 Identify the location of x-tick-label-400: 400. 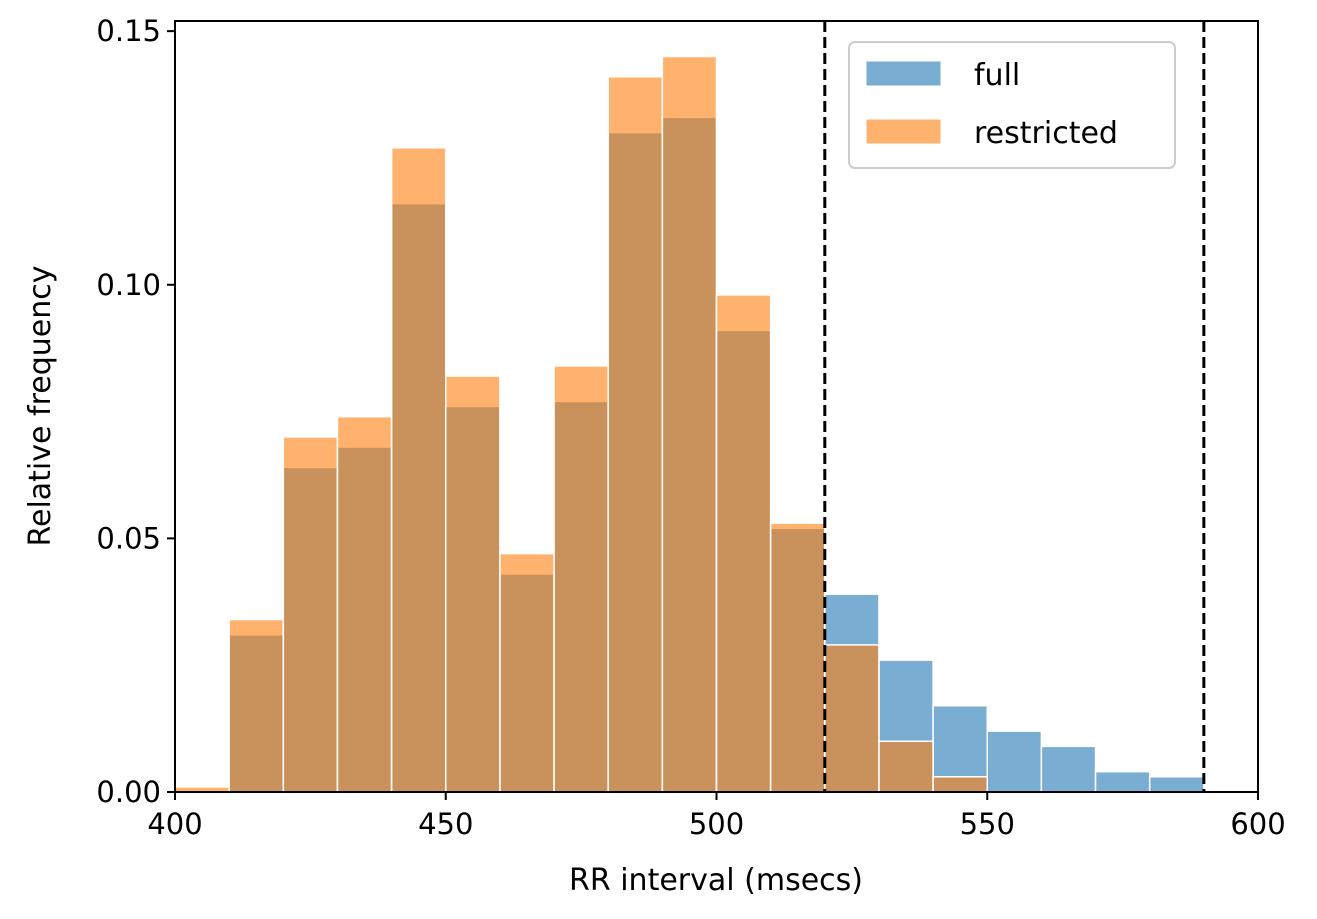
(174, 824).